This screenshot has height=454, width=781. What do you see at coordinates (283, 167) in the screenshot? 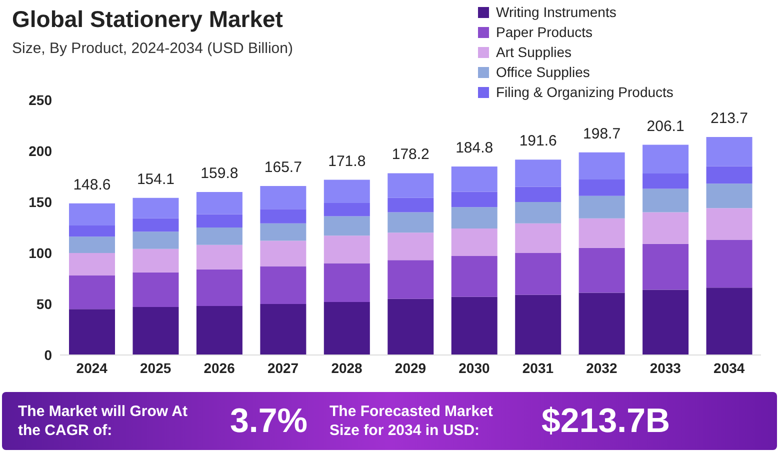
I see `total-label: 165.7` at bounding box center [283, 167].